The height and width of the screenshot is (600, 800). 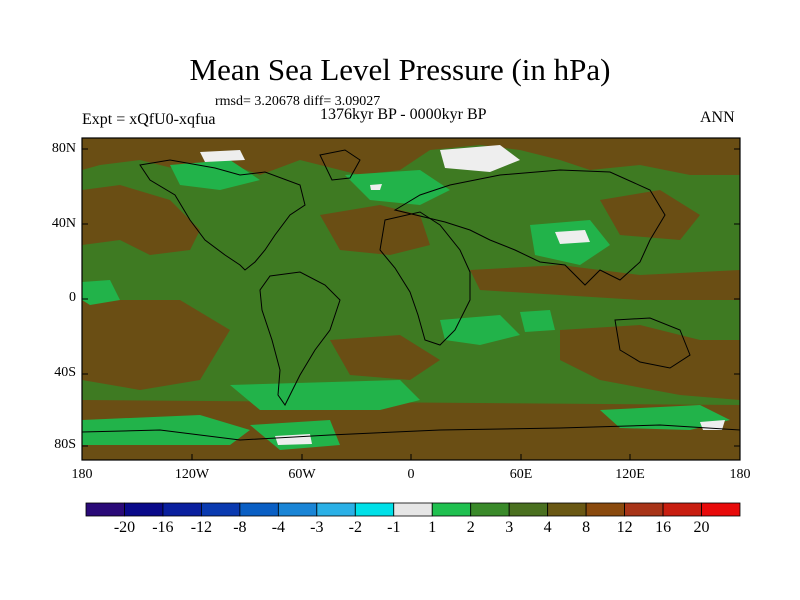 I want to click on experiment-label: Expt = xQfU0-xqfua, so click(x=149, y=119).